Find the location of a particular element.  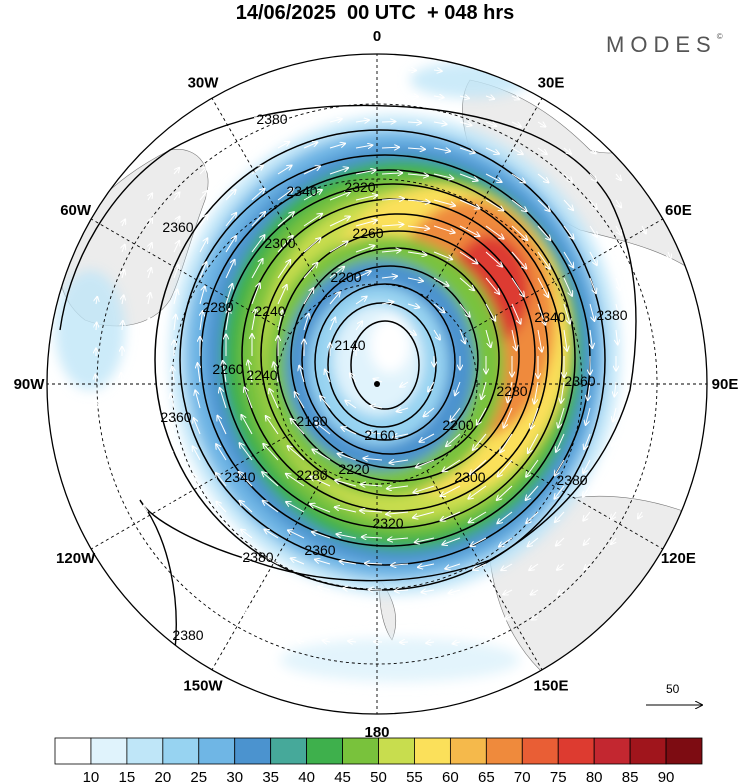

contour-label: 2300 is located at coordinates (279, 243).